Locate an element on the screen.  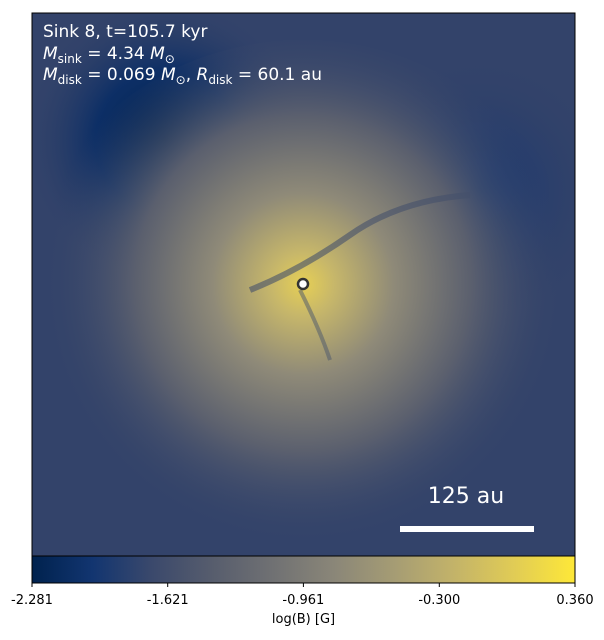
colorbar-label: log(B) [G] is located at coordinates (303, 619).